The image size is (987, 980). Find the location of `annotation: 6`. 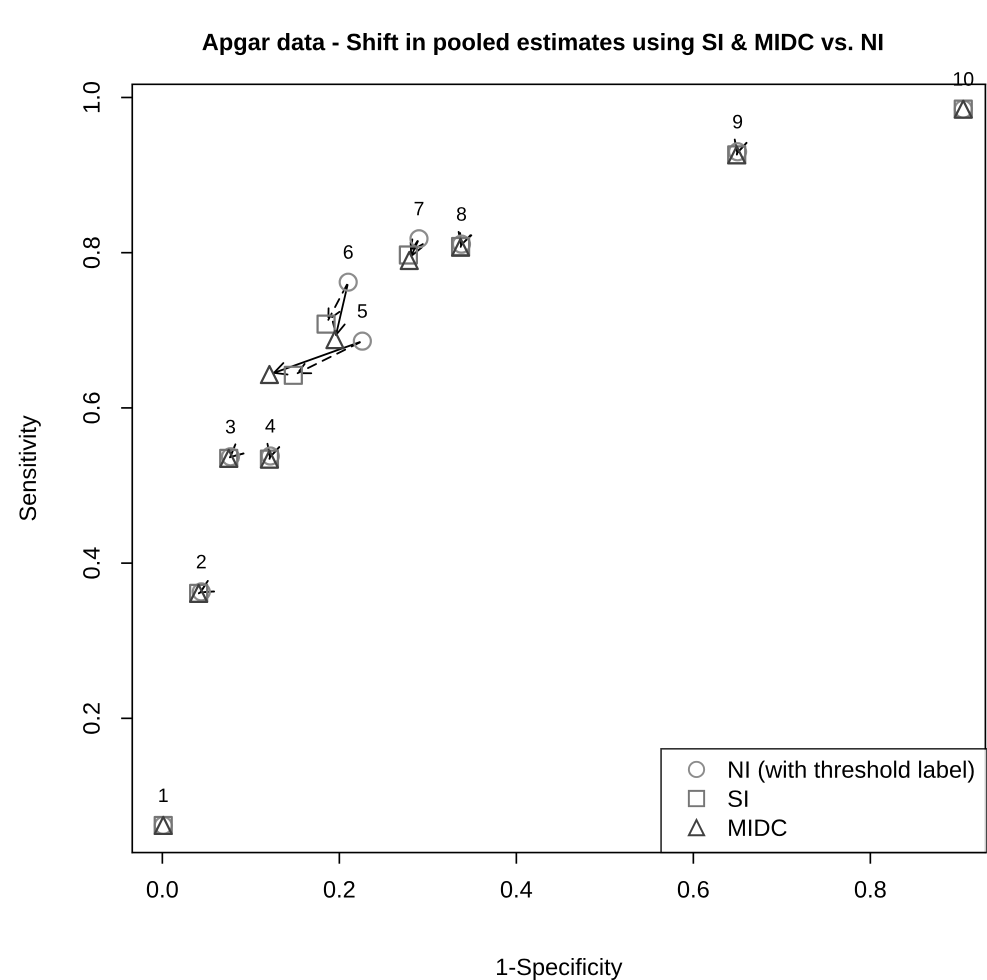

annotation: 6 is located at coordinates (348, 252).